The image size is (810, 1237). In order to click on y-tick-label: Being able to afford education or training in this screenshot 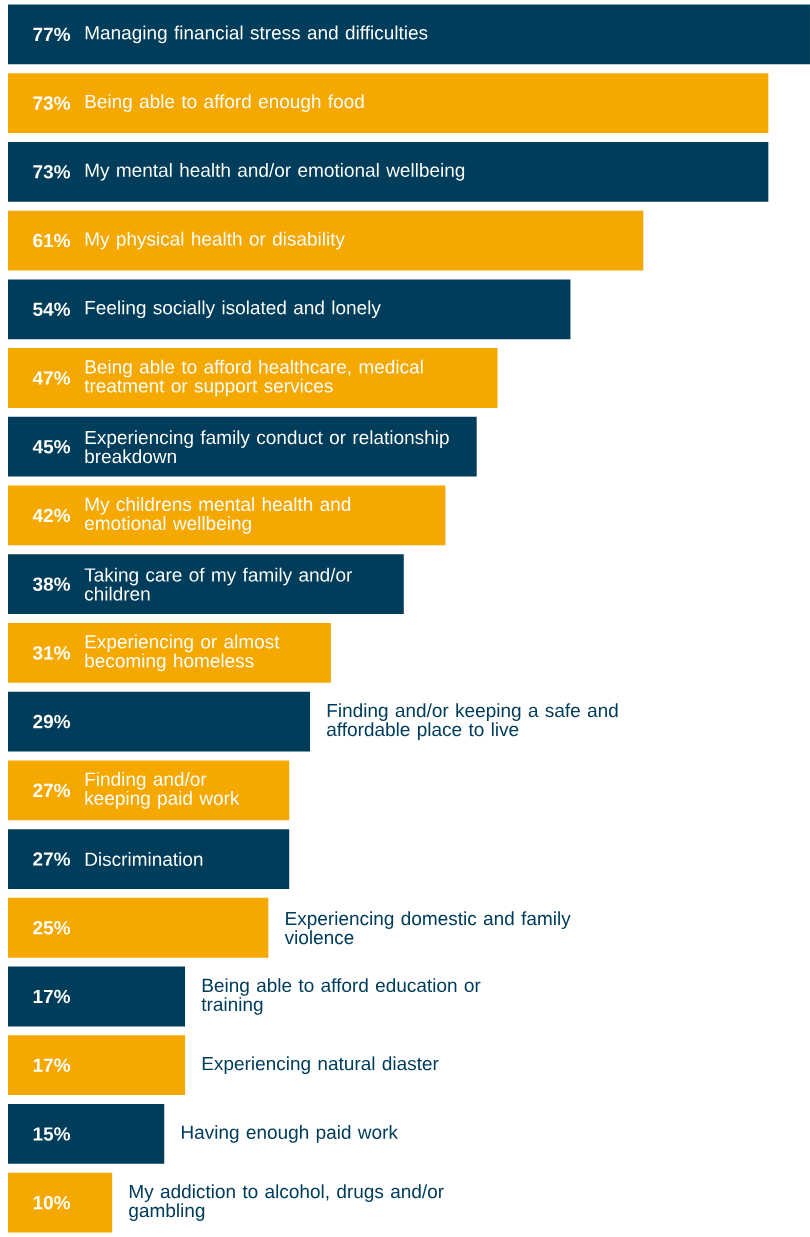, I will do `click(341, 996)`.